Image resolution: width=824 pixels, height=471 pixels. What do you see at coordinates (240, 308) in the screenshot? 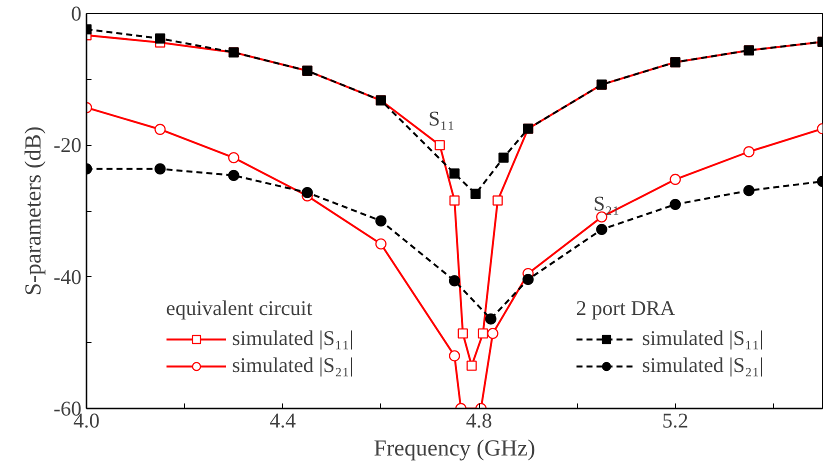
I see `annotation: equivalent circuit` at bounding box center [240, 308].